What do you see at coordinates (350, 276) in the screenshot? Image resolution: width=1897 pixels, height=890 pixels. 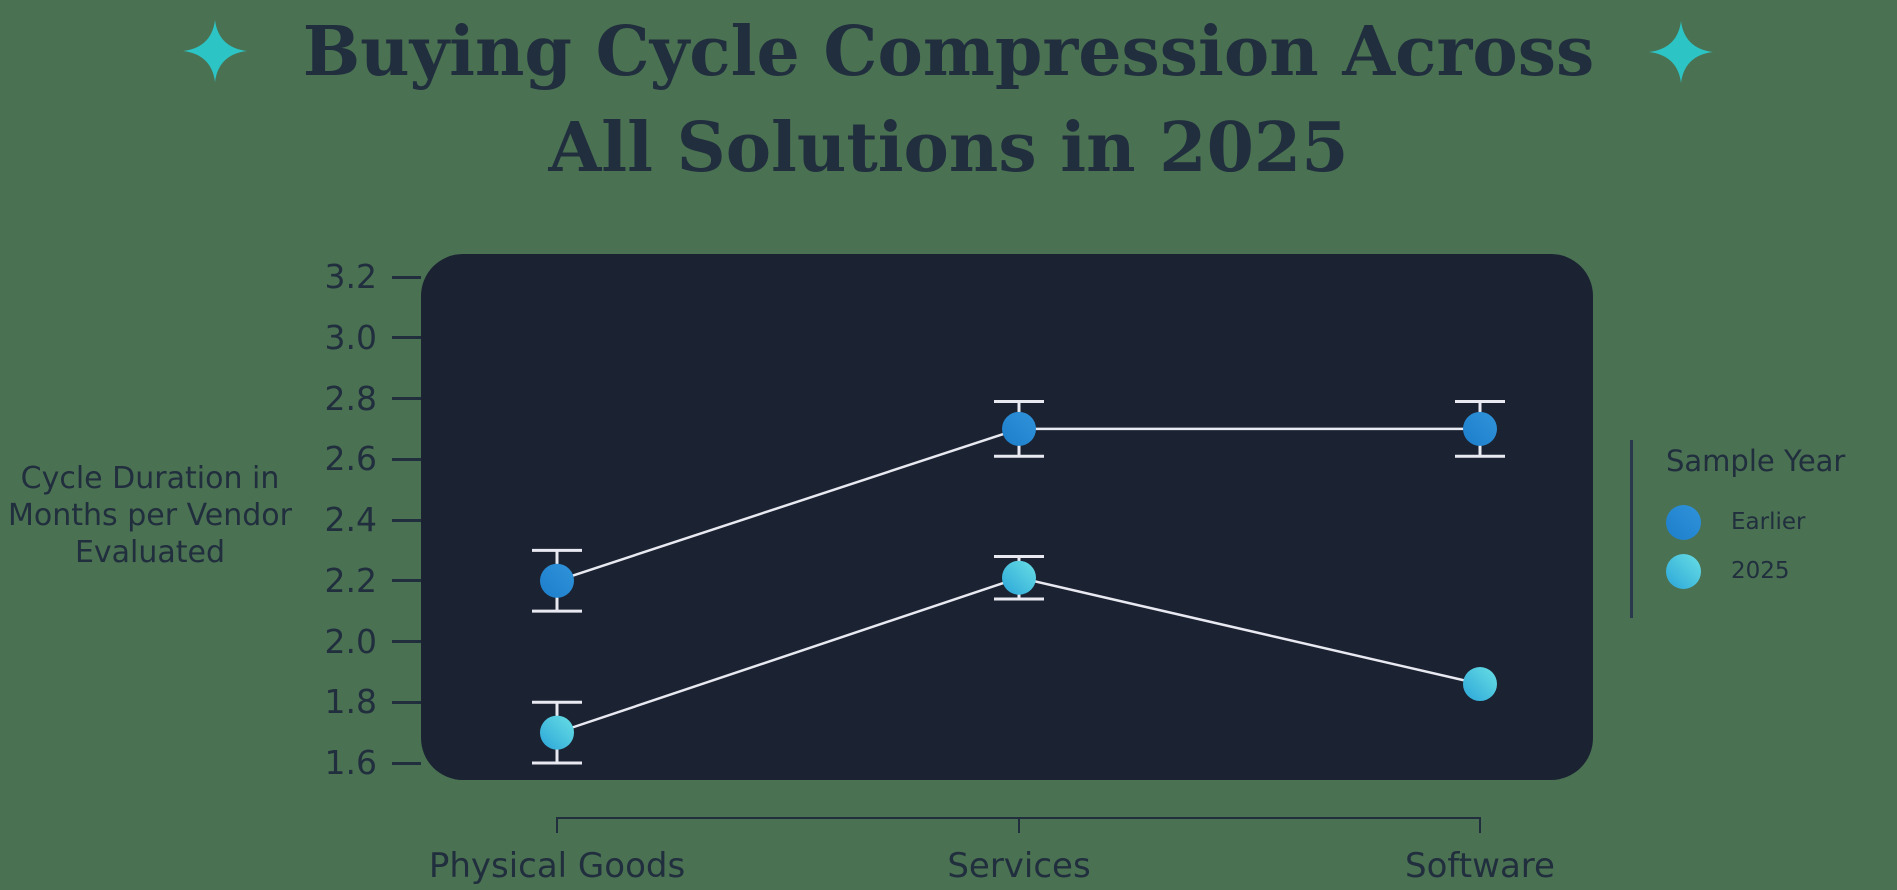 I see `y-tick-label: 3.2` at bounding box center [350, 276].